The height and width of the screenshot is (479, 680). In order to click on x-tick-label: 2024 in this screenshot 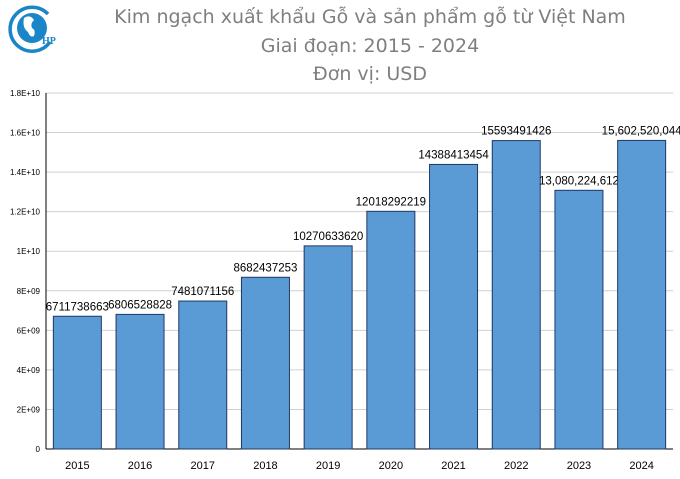, I will do `click(641, 466)`.